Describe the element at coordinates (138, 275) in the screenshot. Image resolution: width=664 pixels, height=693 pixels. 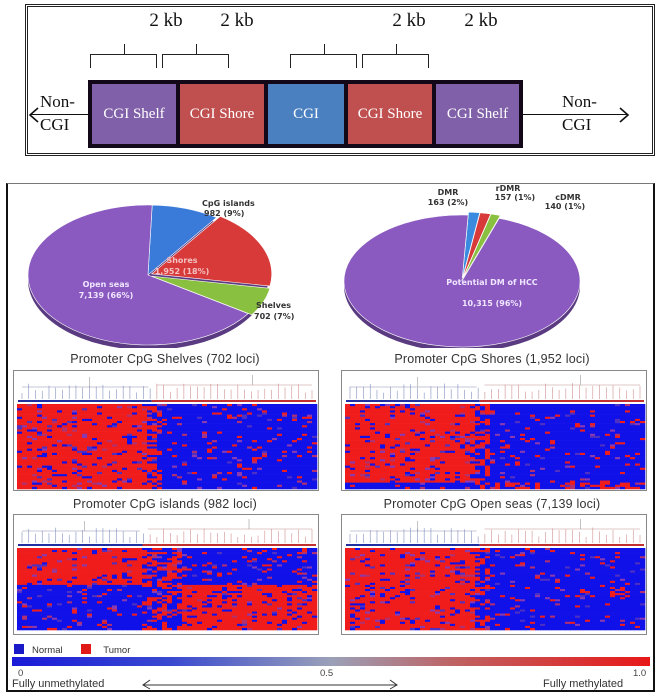
I see `pie-slice-open-seas` at that location.